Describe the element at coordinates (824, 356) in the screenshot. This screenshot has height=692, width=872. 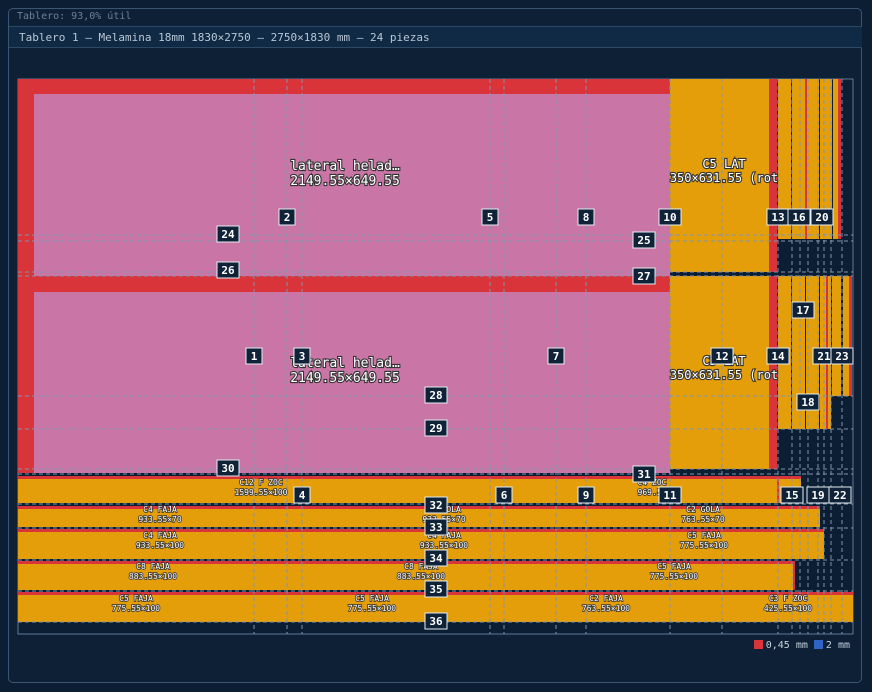
I see `cut-marker: 21` at that location.